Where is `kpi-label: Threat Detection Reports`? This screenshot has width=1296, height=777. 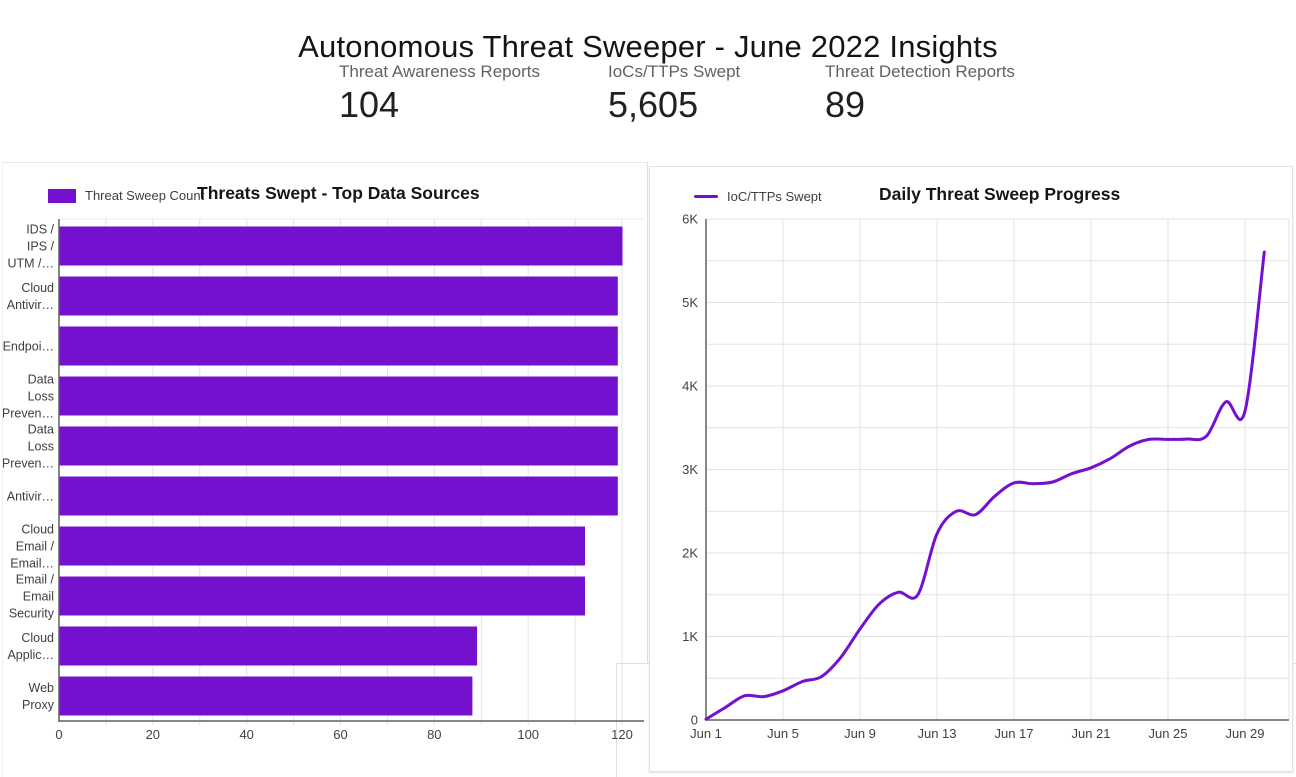 kpi-label: Threat Detection Reports is located at coordinates (920, 71).